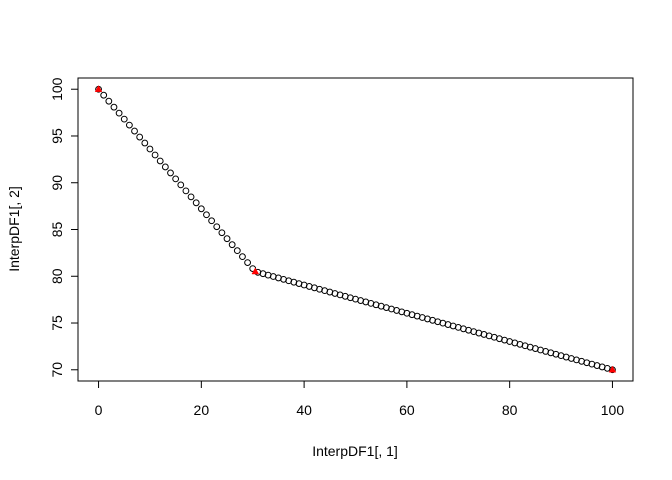 Image resolution: width=672 pixels, height=480 pixels. Describe the element at coordinates (355, 451) in the screenshot. I see `x-axis-title: InterpDF1[, 1]` at that location.